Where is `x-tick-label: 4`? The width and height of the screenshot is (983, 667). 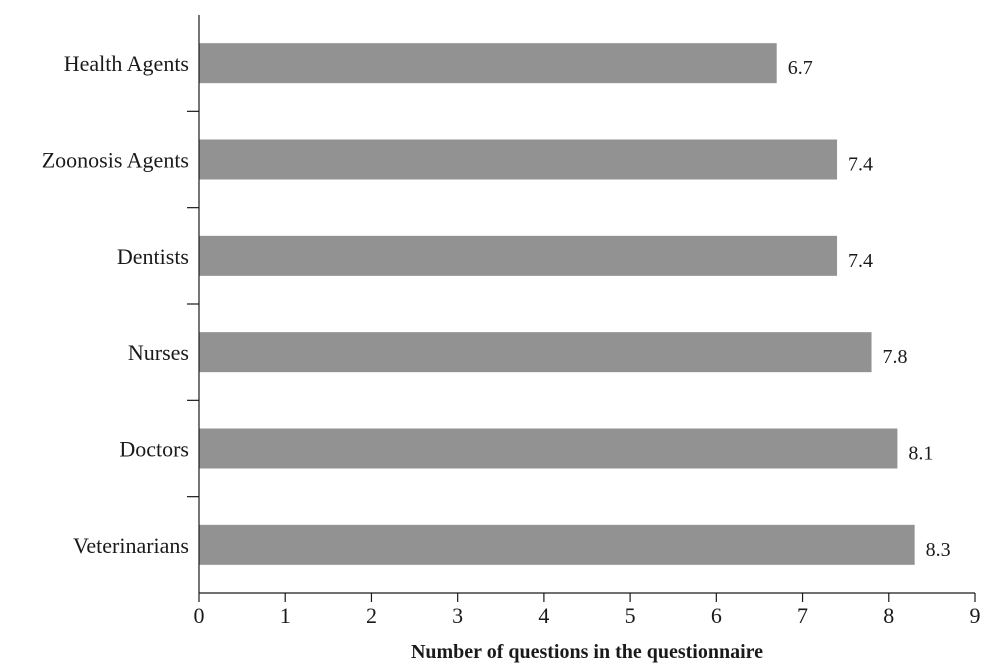 x-tick-label: 4 is located at coordinates (543, 615).